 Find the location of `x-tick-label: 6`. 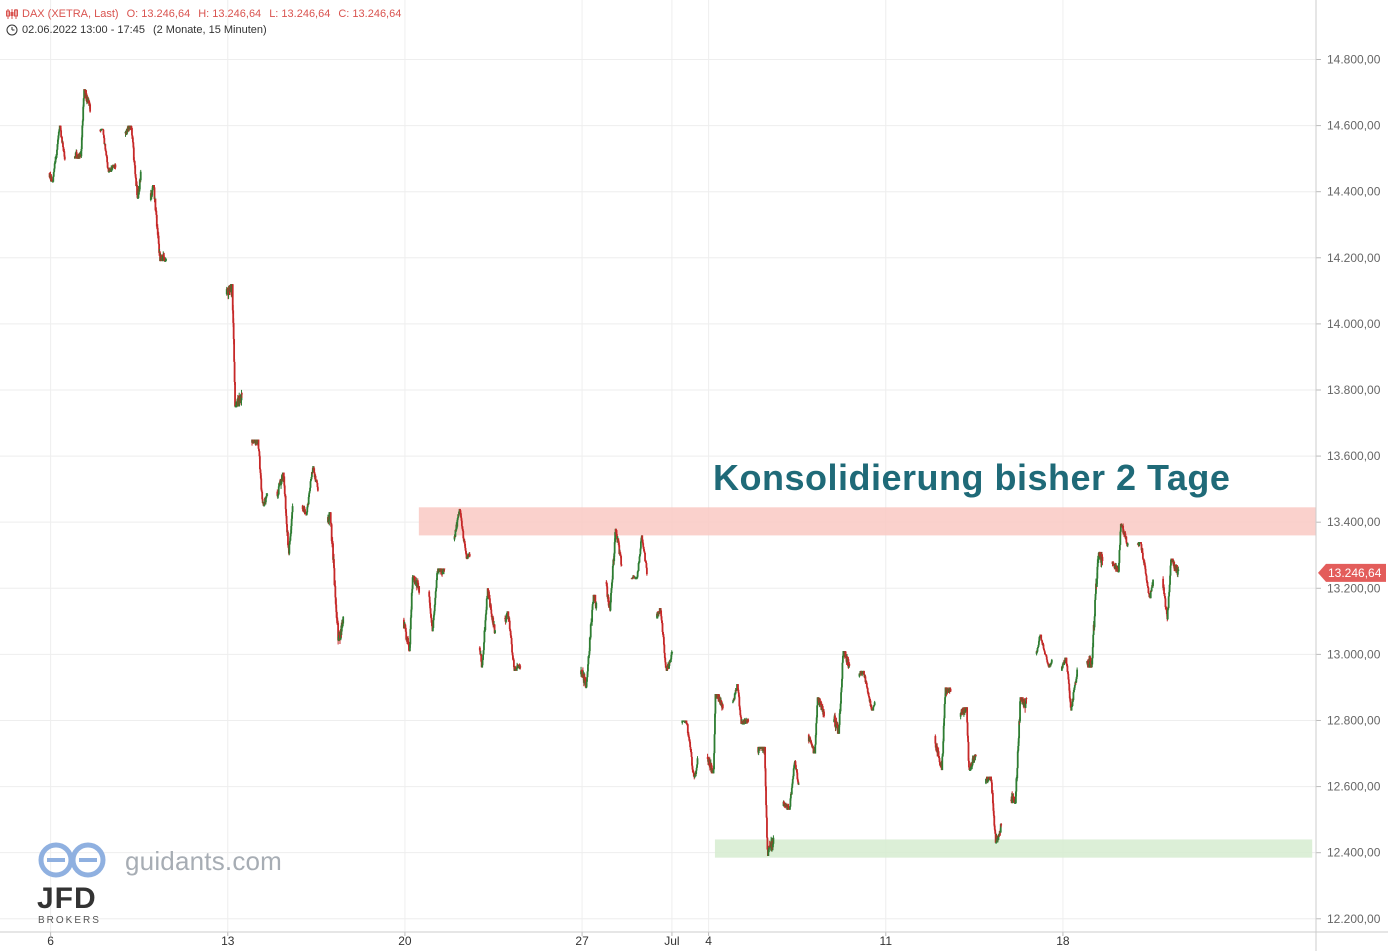

x-tick-label: 6 is located at coordinates (50, 941).